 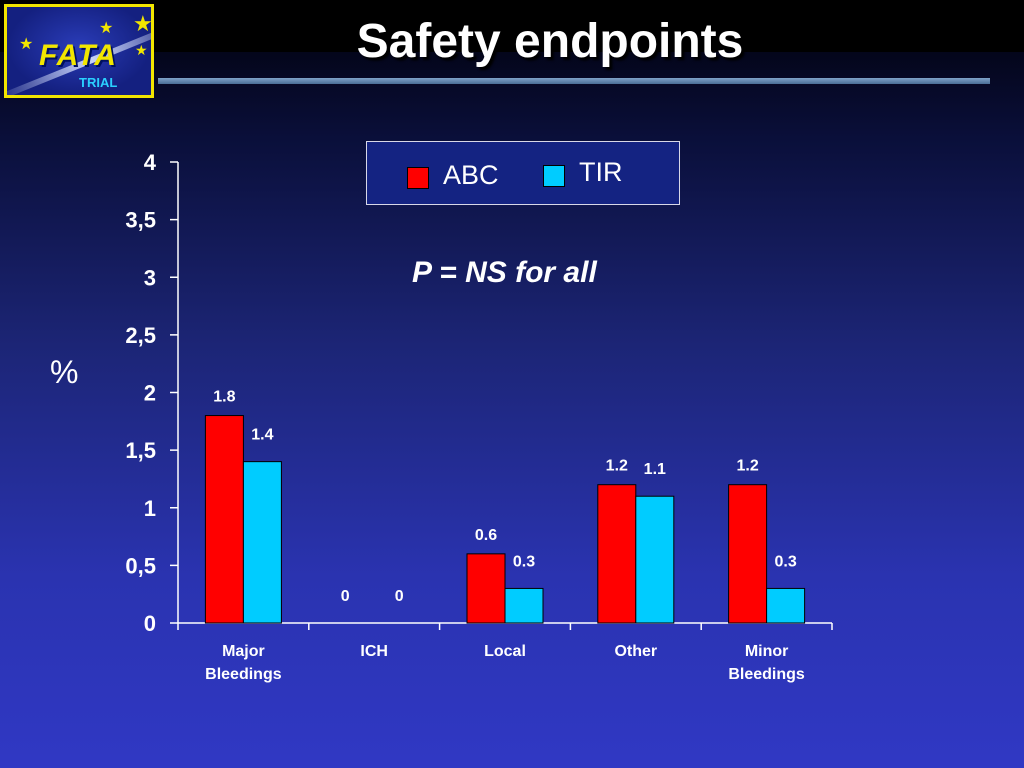 What do you see at coordinates (140, 450) in the screenshot?
I see `y-tick-label: 1,5` at bounding box center [140, 450].